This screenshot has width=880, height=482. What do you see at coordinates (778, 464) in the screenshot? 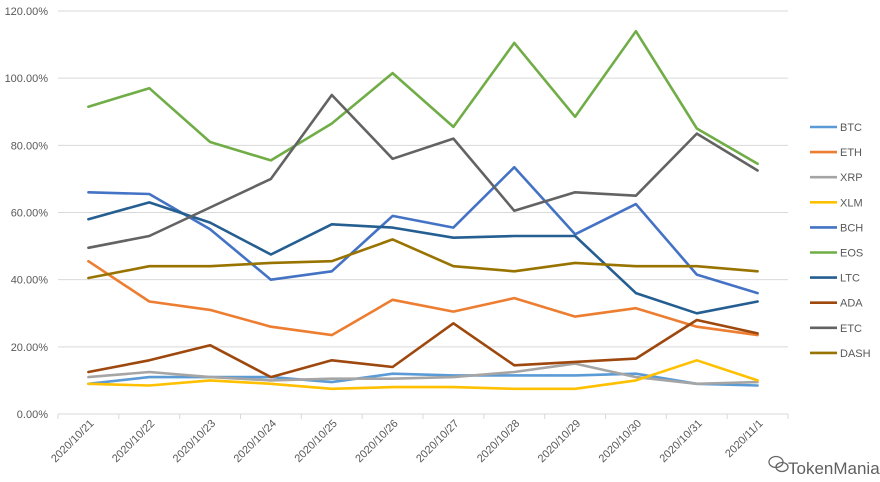
I see `wechat-icon` at bounding box center [778, 464].